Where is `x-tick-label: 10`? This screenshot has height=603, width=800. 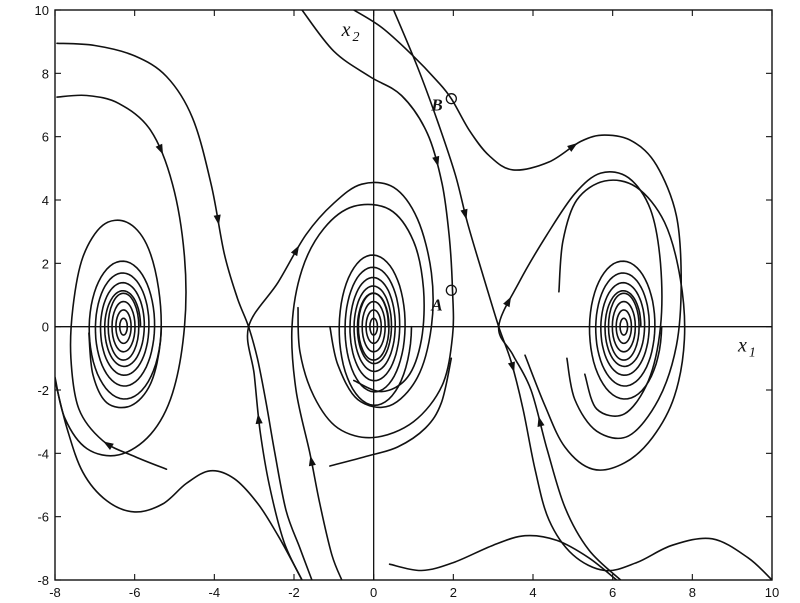 x-tick-label: 10 is located at coordinates (772, 592).